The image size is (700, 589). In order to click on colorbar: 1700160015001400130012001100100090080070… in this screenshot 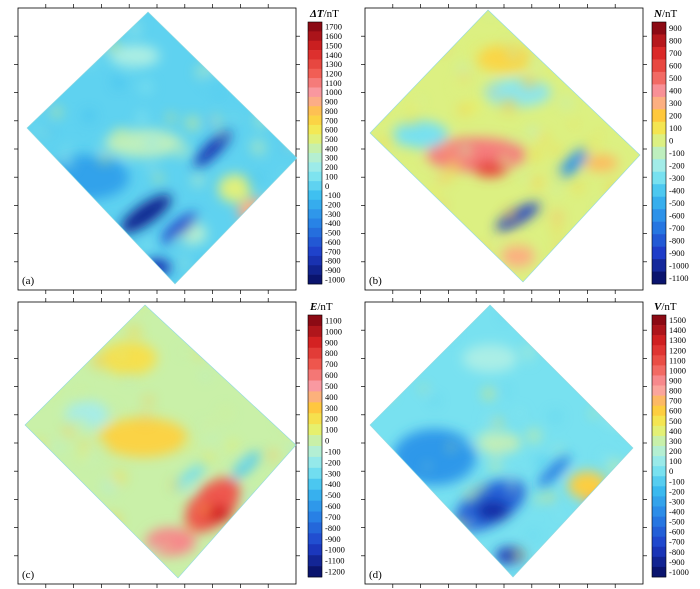, I will do `click(326, 146)`.